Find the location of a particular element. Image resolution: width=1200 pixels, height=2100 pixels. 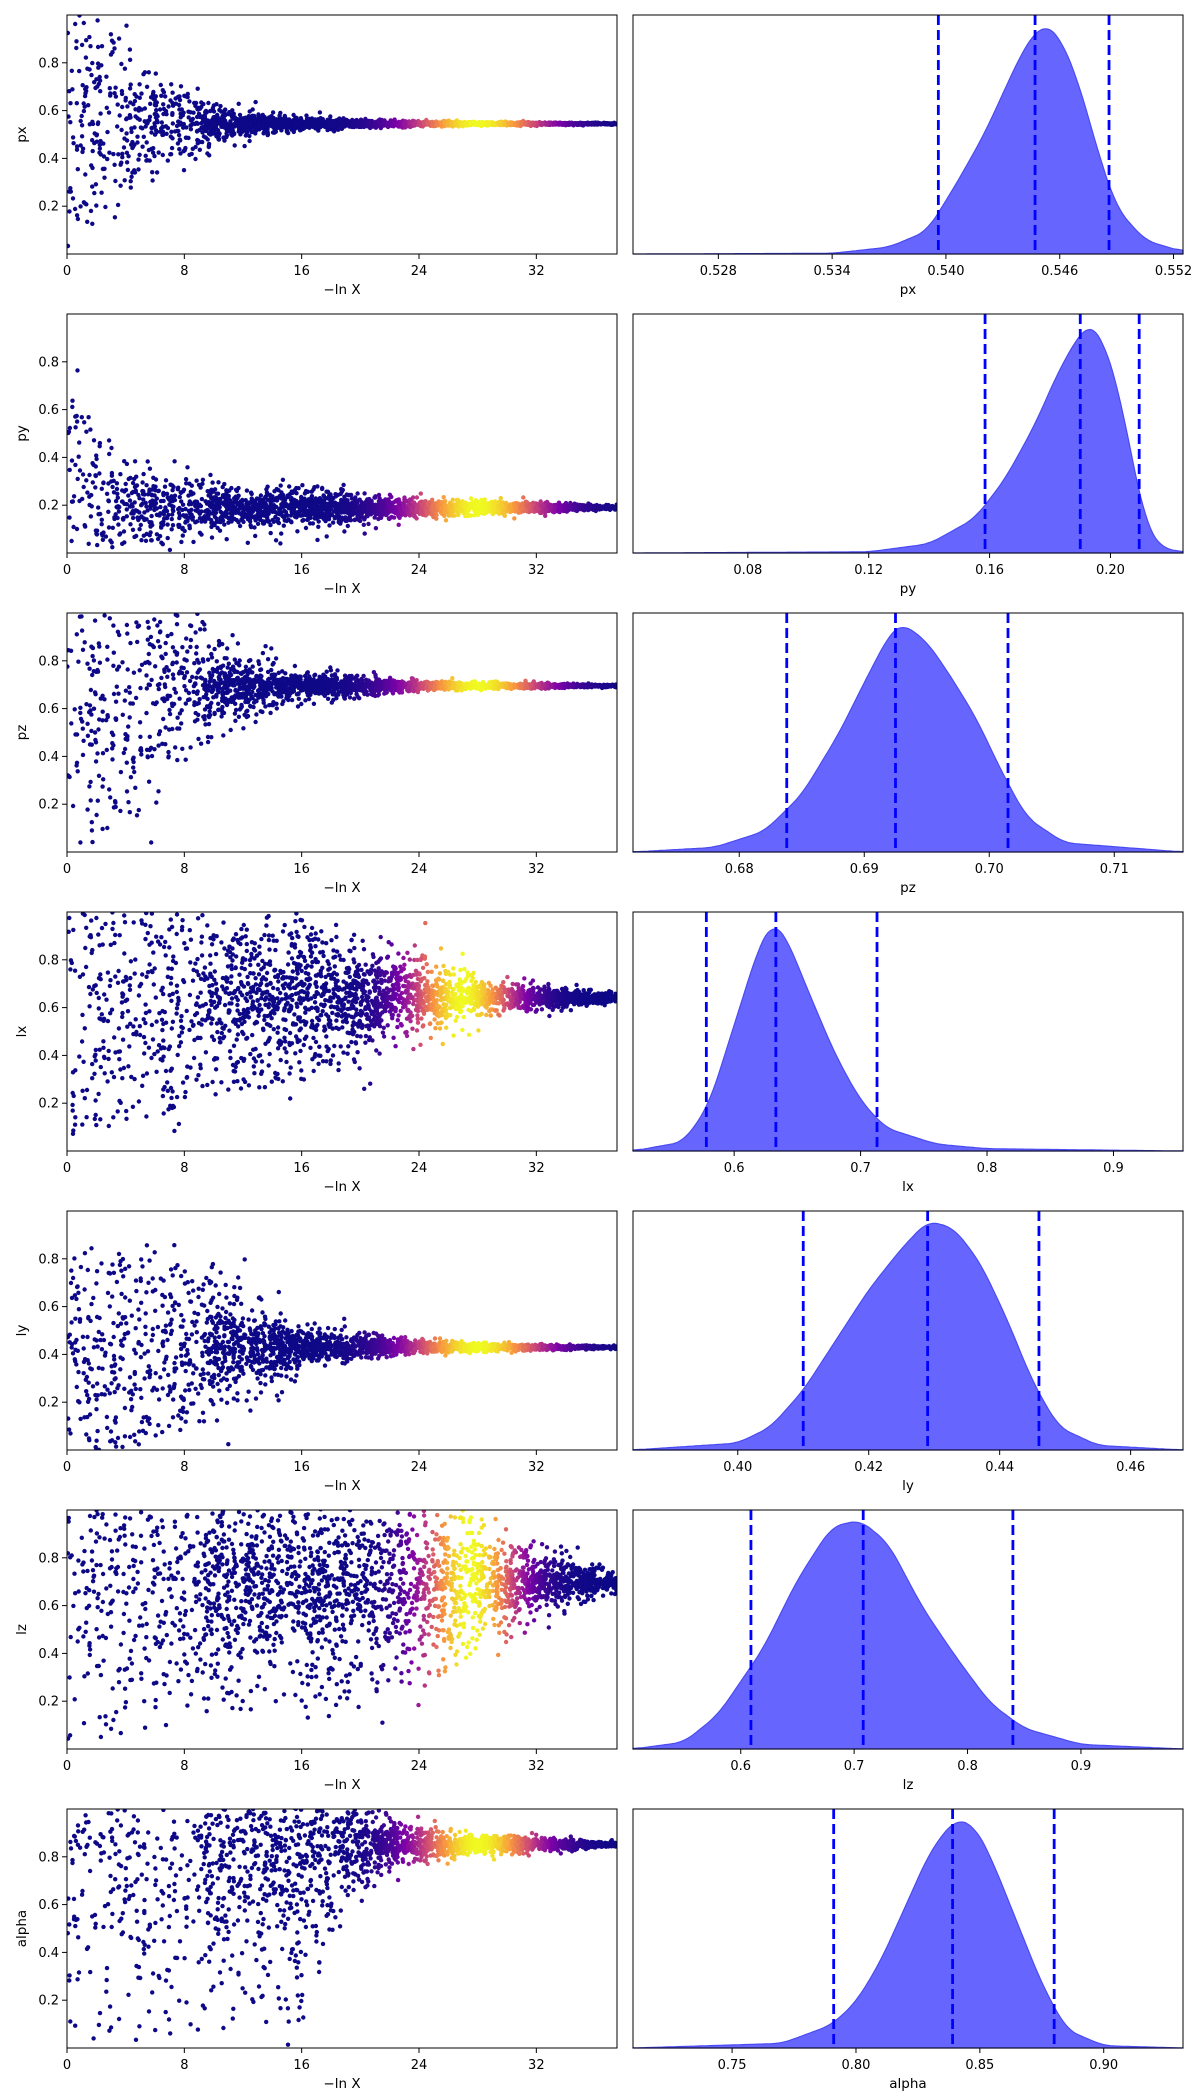

trace-px-ytick-label: 0.8 is located at coordinates (48, 63).